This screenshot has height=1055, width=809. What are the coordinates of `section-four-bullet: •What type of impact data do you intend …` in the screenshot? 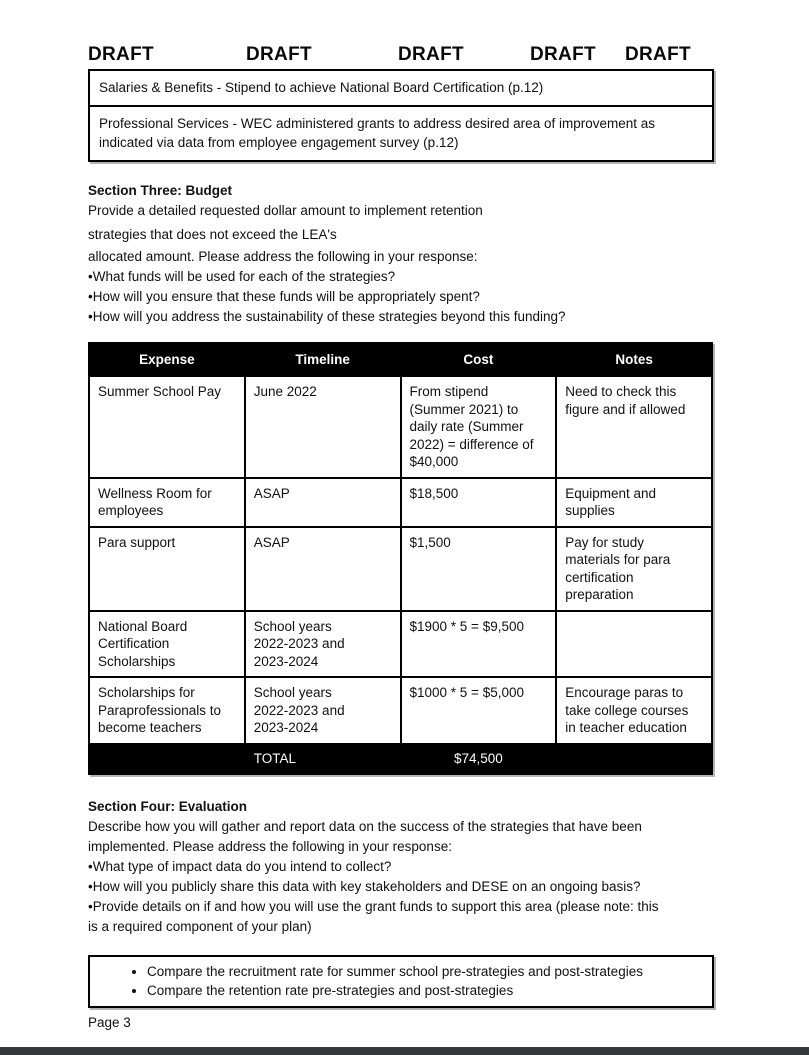 It's located at (240, 866).